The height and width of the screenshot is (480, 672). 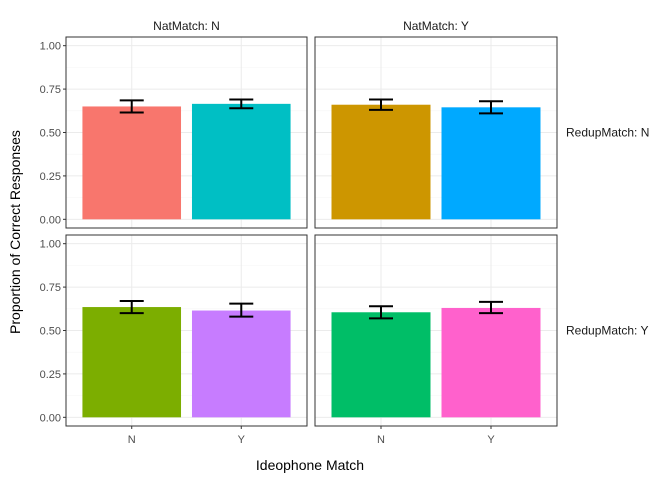 I want to click on panel-r1-c2, so click(x=436, y=132).